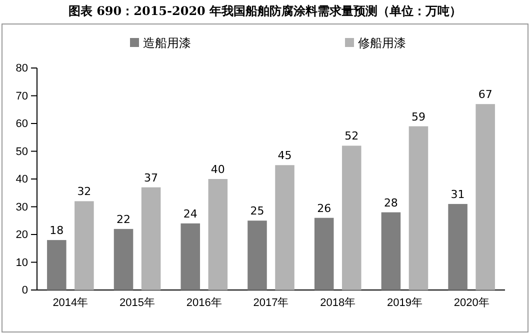 The image size is (531, 335). Describe the element at coordinates (22, 180) in the screenshot. I see `y-tick-label: 40` at that location.